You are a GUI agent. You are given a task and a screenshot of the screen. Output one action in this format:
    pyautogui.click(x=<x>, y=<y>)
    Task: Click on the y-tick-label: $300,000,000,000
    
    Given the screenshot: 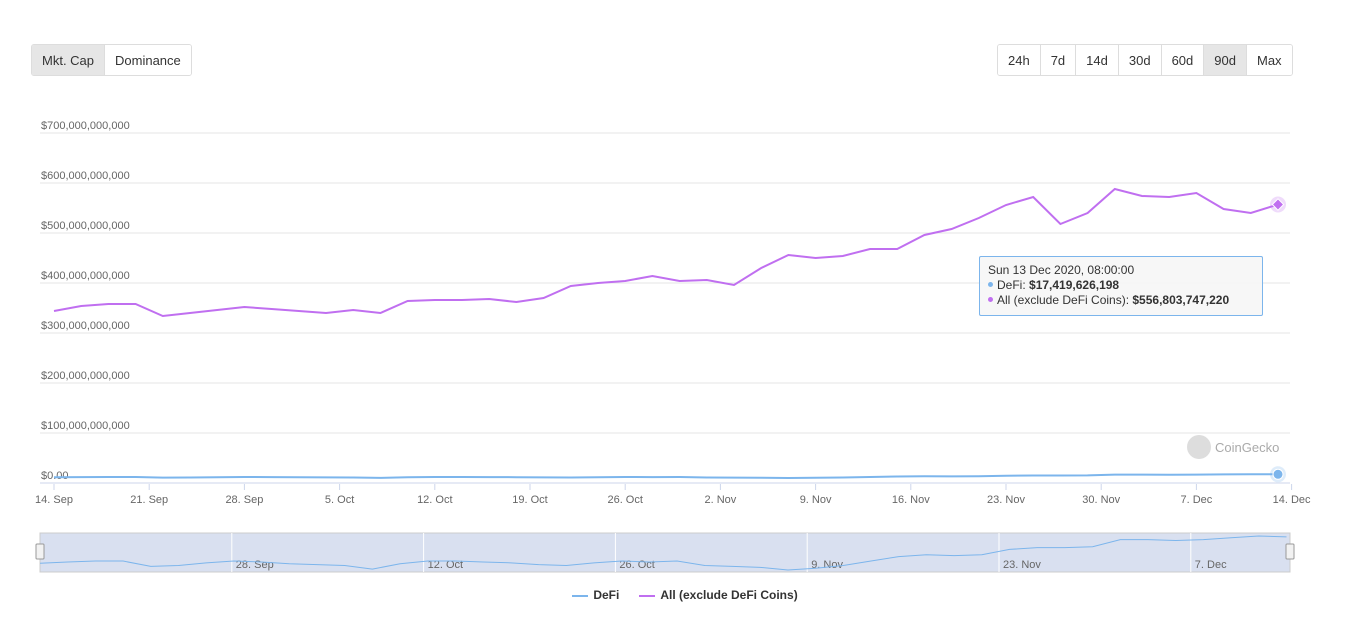 What is the action you would take?
    pyautogui.click(x=85, y=326)
    